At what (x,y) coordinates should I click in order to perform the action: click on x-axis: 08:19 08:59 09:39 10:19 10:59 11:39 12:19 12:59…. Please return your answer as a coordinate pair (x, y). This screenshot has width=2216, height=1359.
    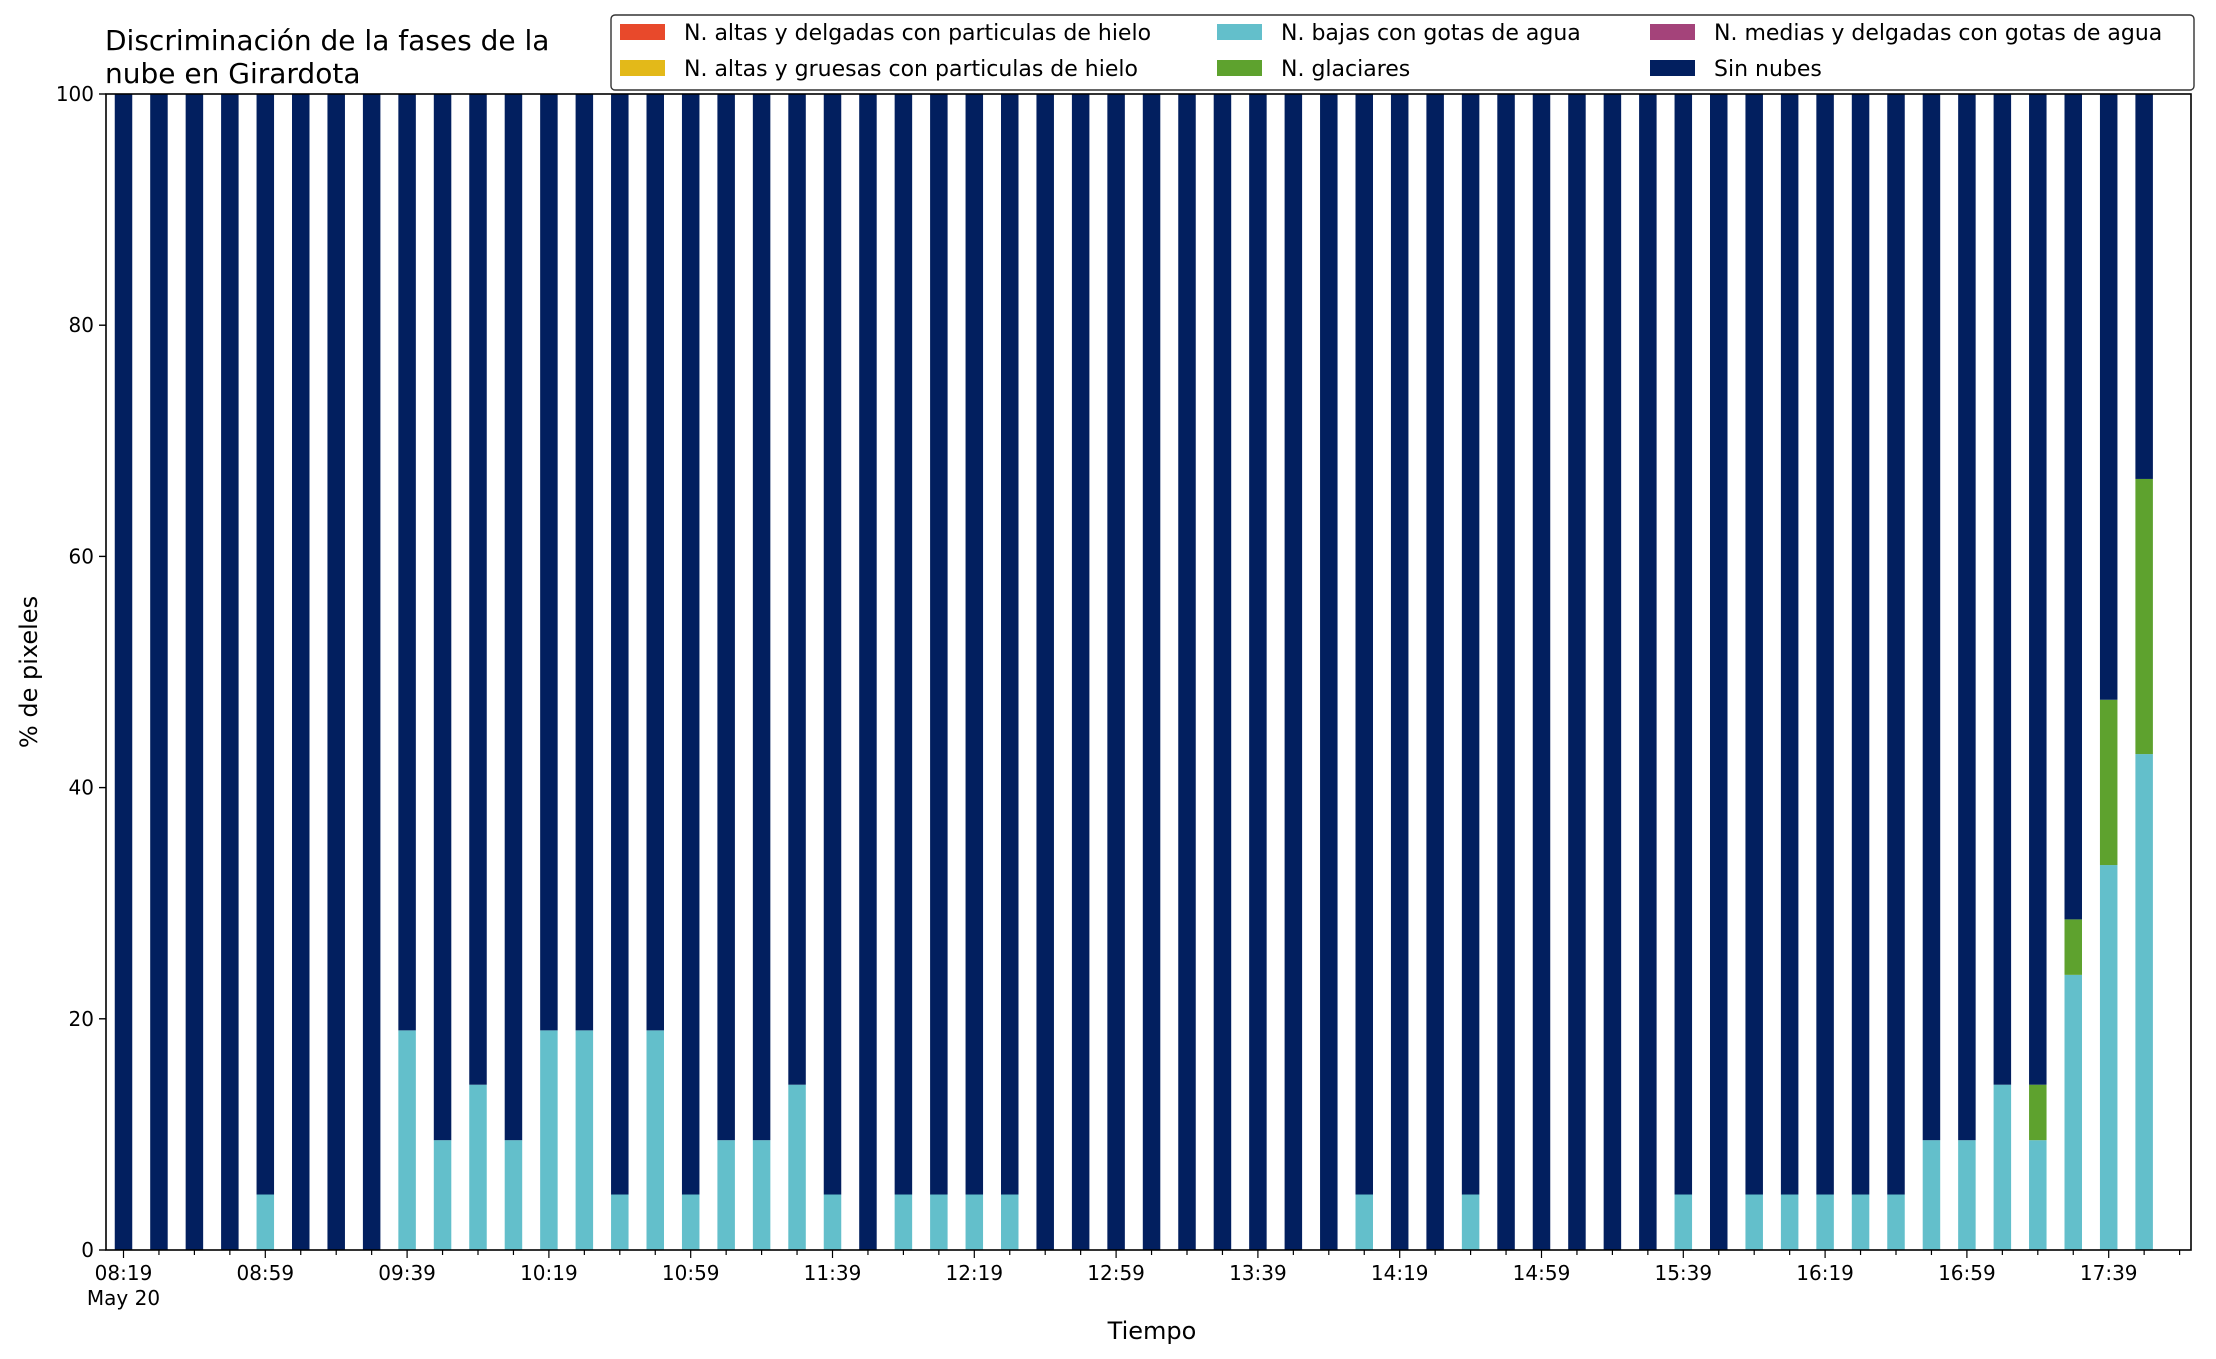
    Looking at the image, I should click on (1134, 1280).